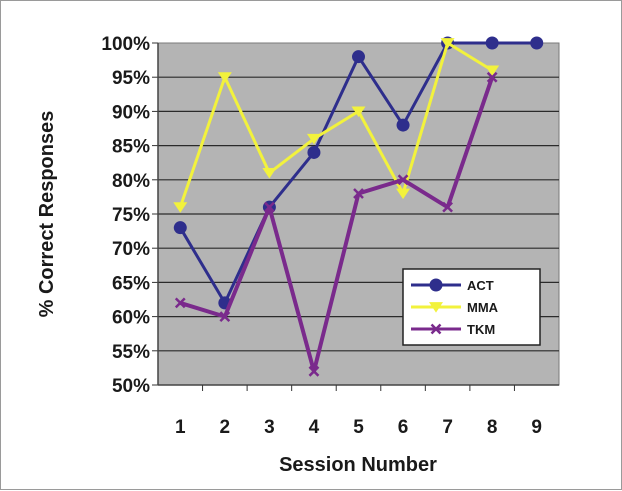  What do you see at coordinates (483, 307) in the screenshot?
I see `legend-label: MMA` at bounding box center [483, 307].